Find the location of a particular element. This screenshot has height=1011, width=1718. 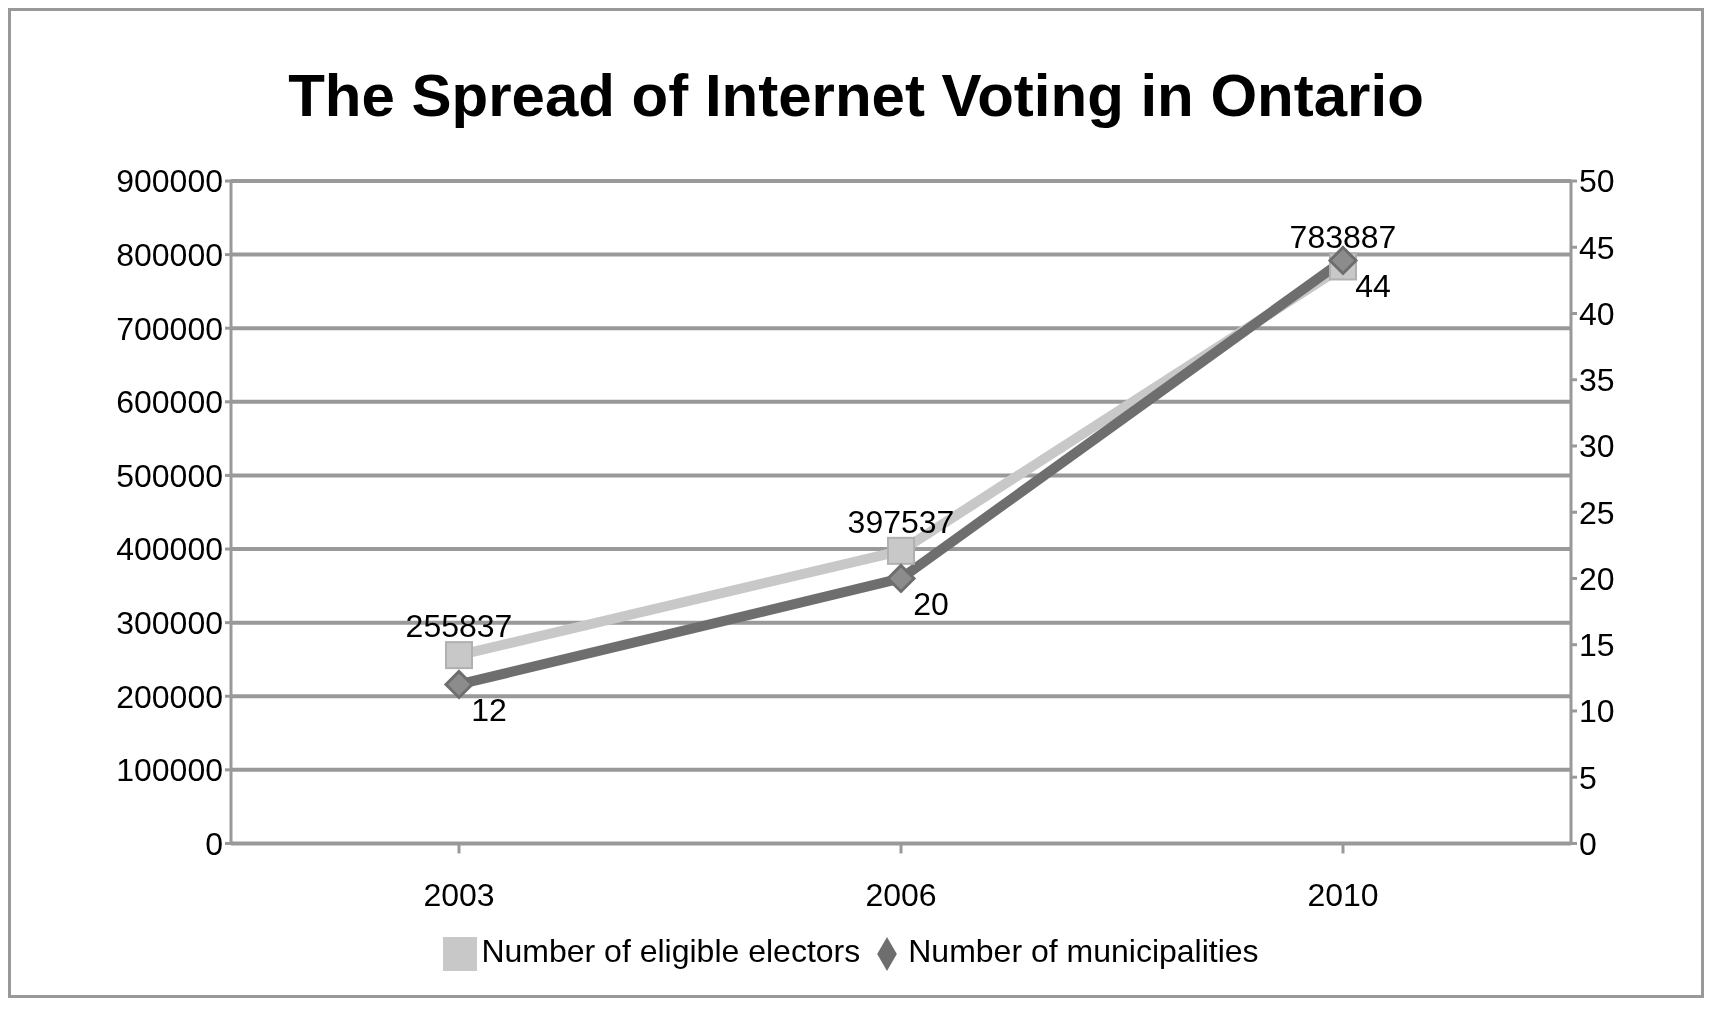

y-tick-label: 100000 is located at coordinates (169, 770).